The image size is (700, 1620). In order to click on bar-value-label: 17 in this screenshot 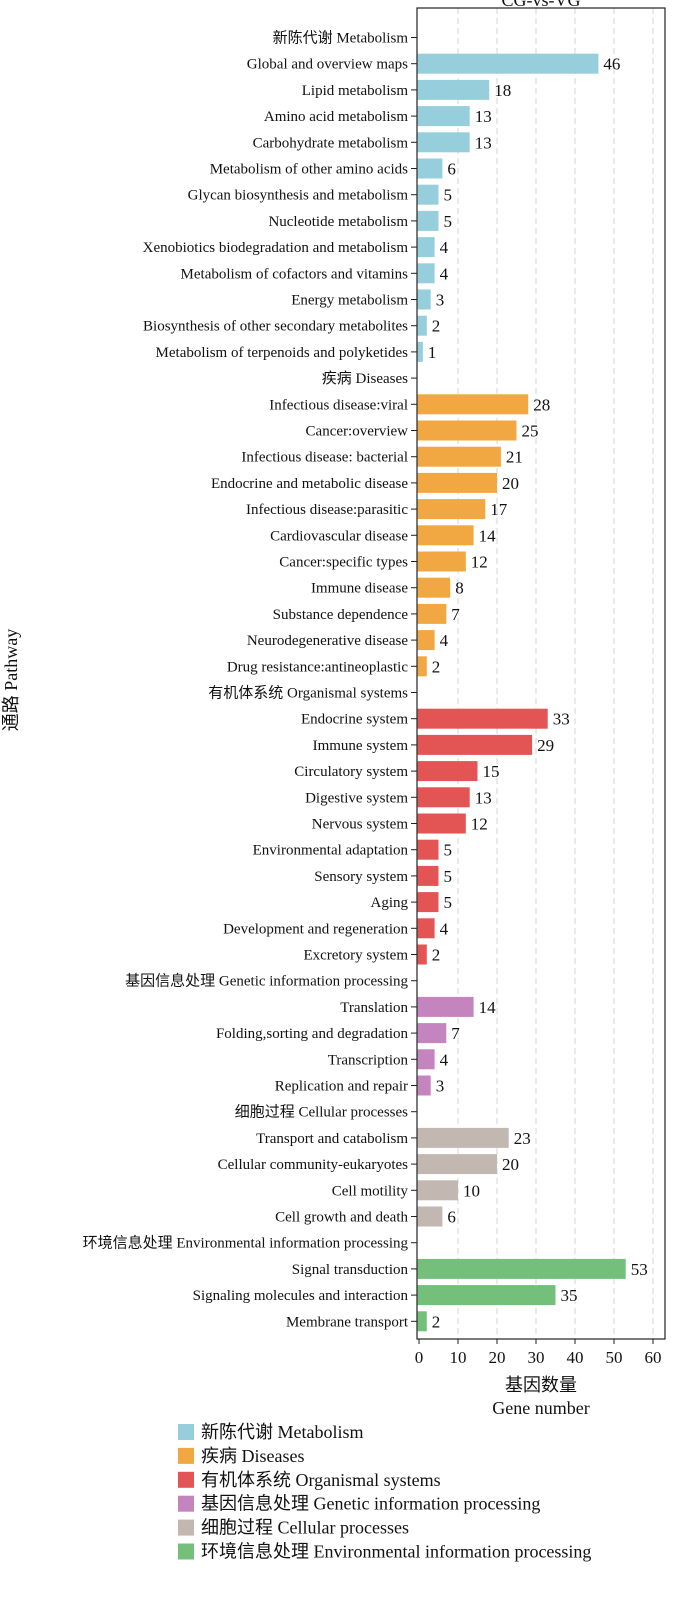, I will do `click(499, 509)`.